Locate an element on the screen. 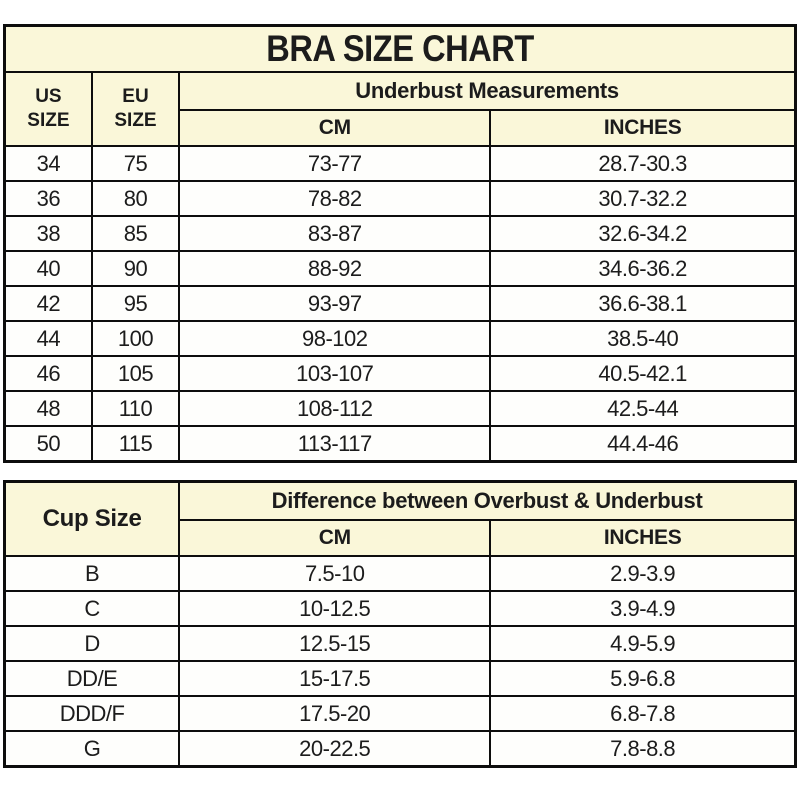 The height and width of the screenshot is (800, 800). eu-size-value: 105 is located at coordinates (135, 373).